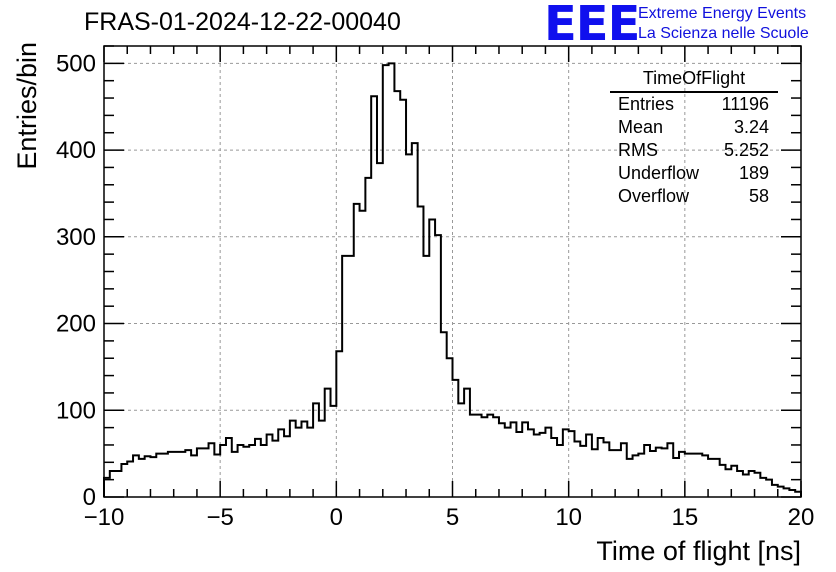  What do you see at coordinates (89, 497) in the screenshot?
I see `y-tick-label: 0` at bounding box center [89, 497].